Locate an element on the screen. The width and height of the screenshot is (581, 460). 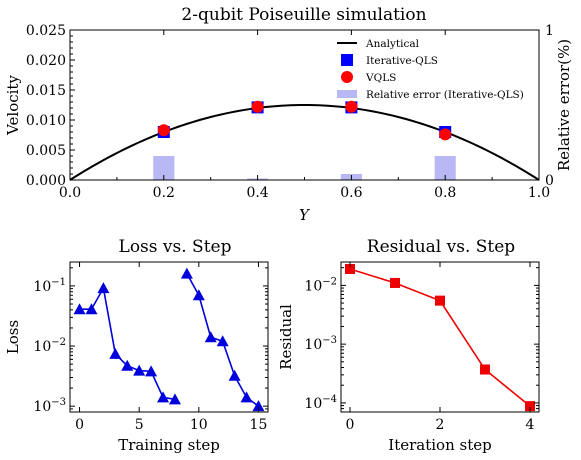
poiseuille-title: 2-qubit Poiseuille simulation is located at coordinates (303, 15).